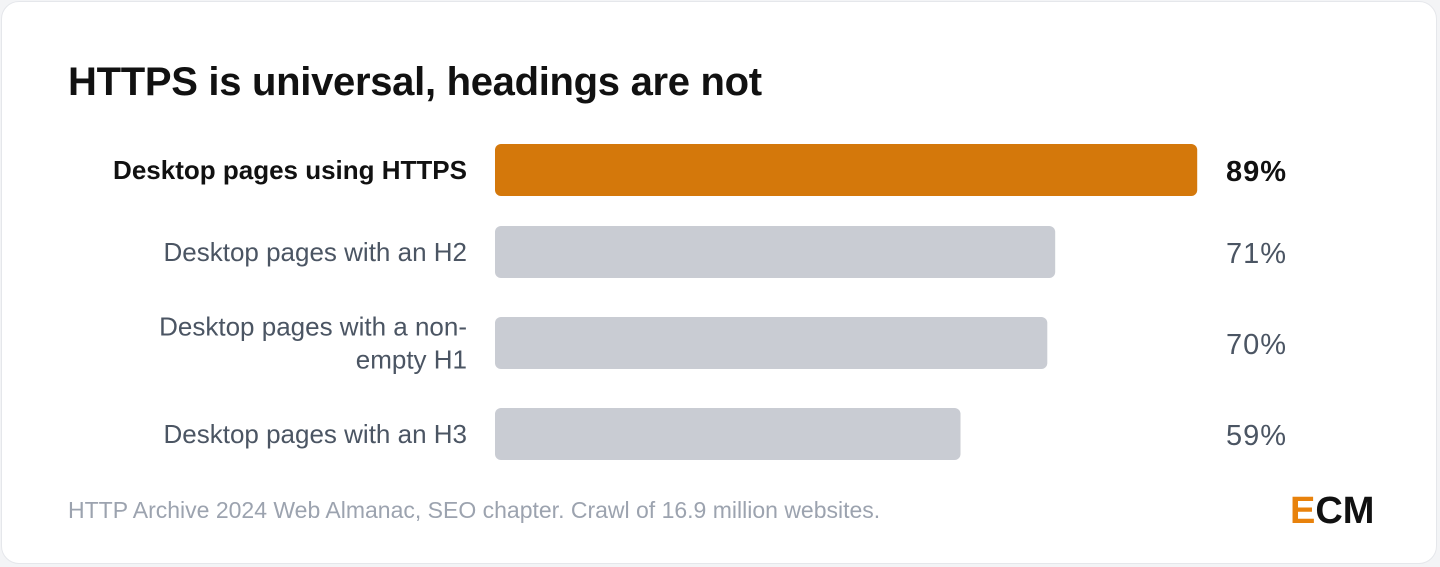 The height and width of the screenshot is (567, 1440). I want to click on ecm-logo: ECM, so click(1332, 511).